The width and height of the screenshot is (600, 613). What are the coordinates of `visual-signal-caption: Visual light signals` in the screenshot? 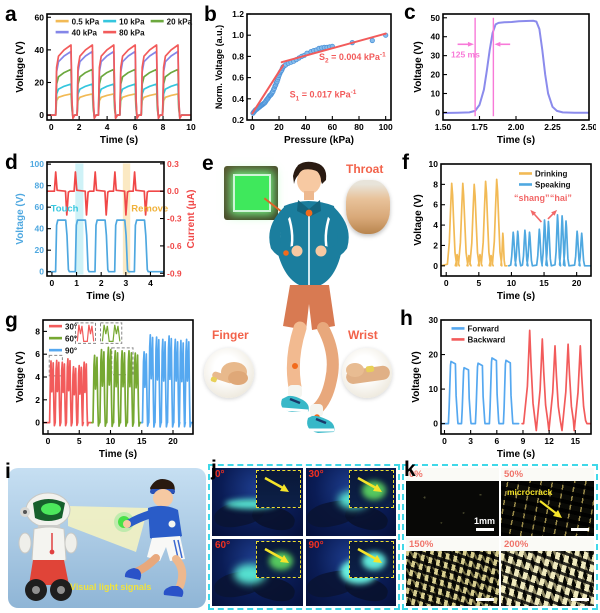 It's located at (110, 587).